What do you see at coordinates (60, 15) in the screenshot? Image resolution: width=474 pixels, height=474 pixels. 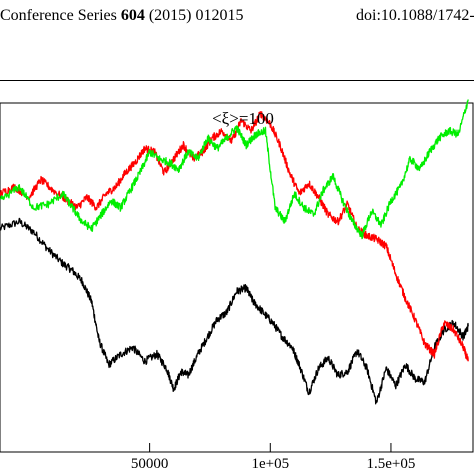 I see `journal-prefix: Conference Series` at bounding box center [60, 15].